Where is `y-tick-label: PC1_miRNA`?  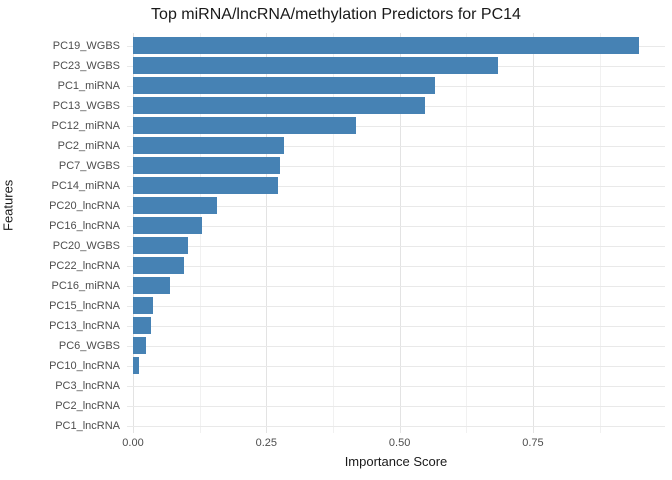
y-tick-label: PC1_miRNA is located at coordinates (88, 85).